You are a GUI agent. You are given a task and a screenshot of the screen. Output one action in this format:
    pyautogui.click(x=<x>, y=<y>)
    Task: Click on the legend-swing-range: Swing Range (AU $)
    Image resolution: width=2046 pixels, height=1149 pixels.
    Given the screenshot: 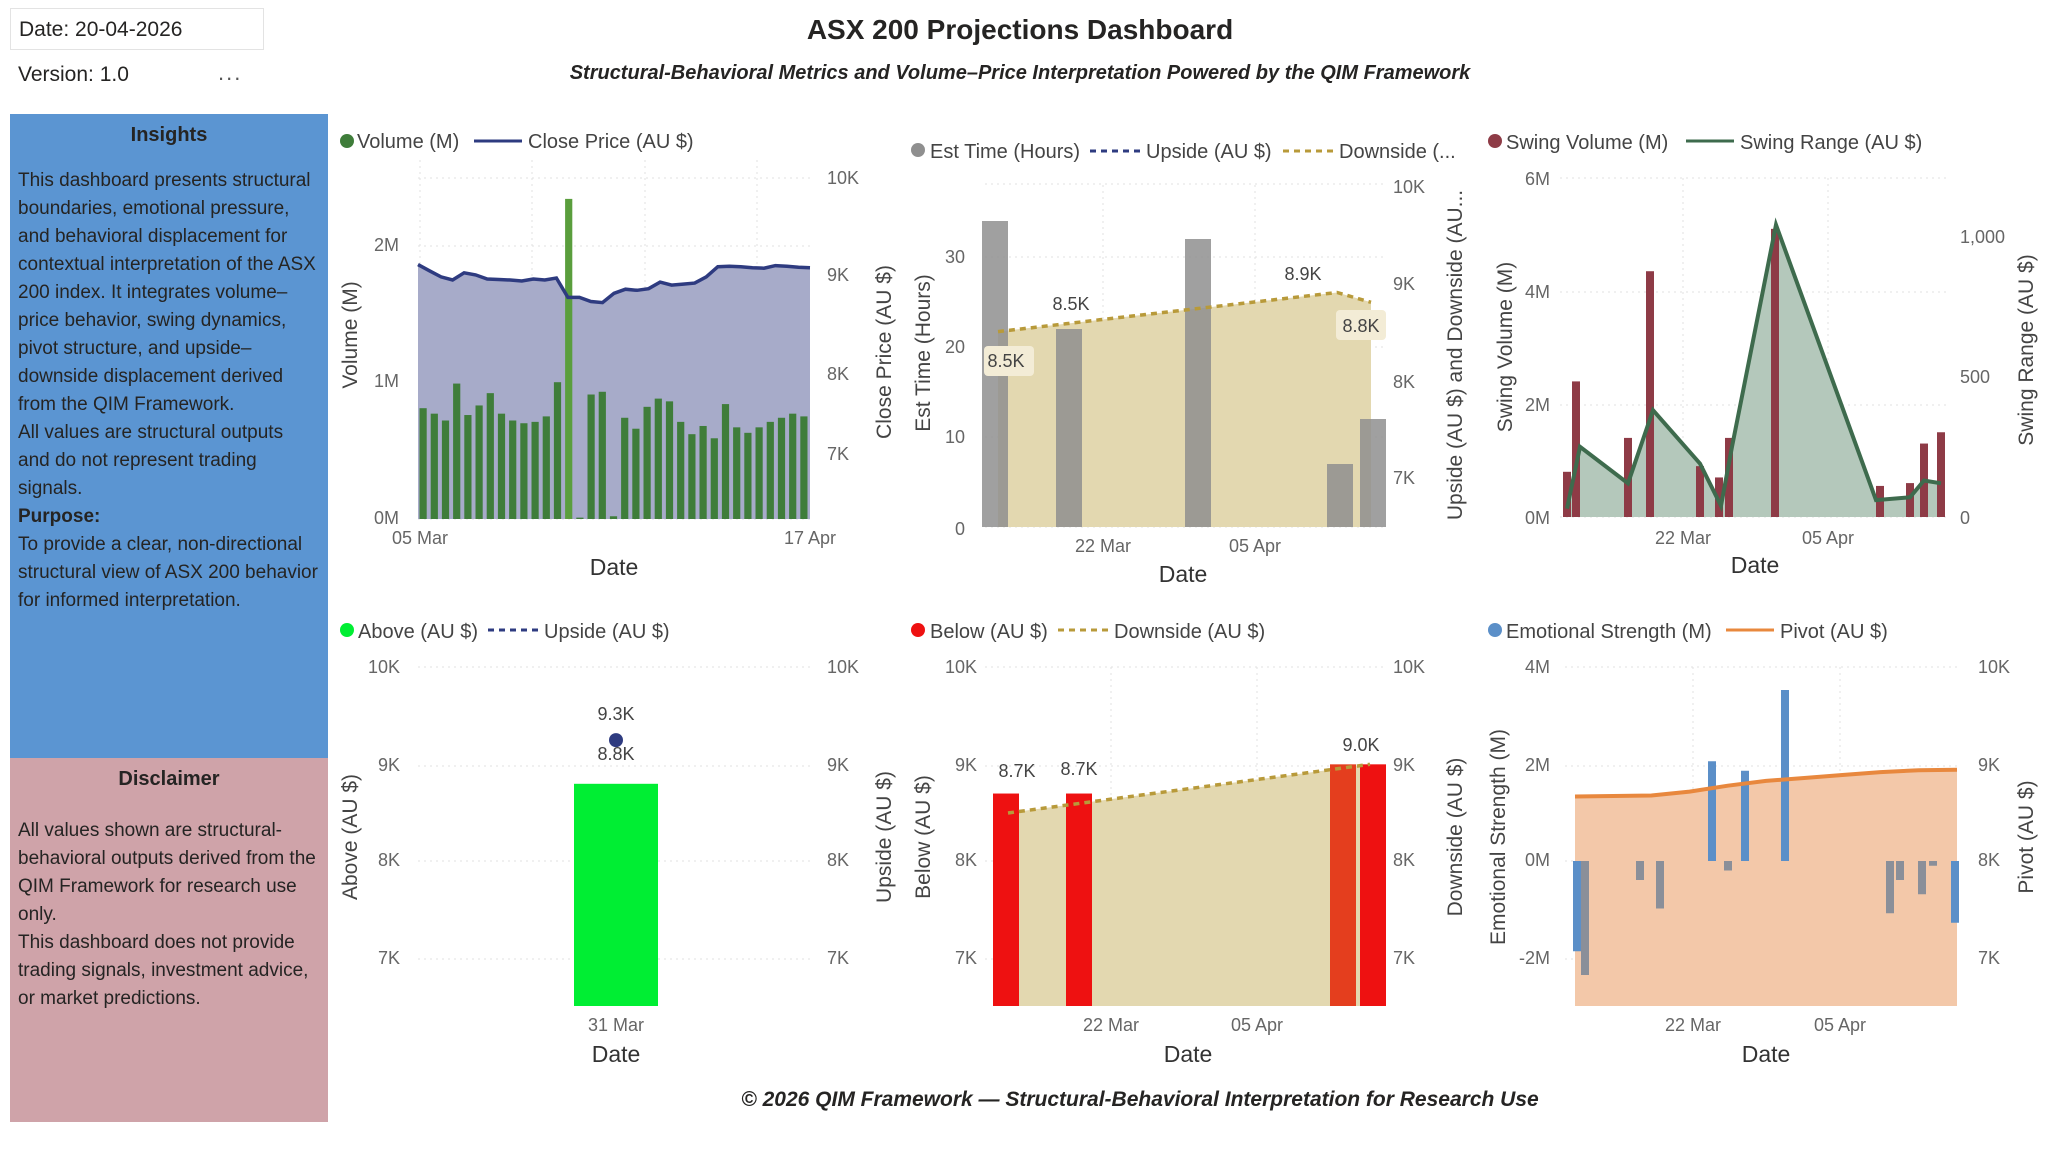 What is the action you would take?
    pyautogui.click(x=1831, y=143)
    